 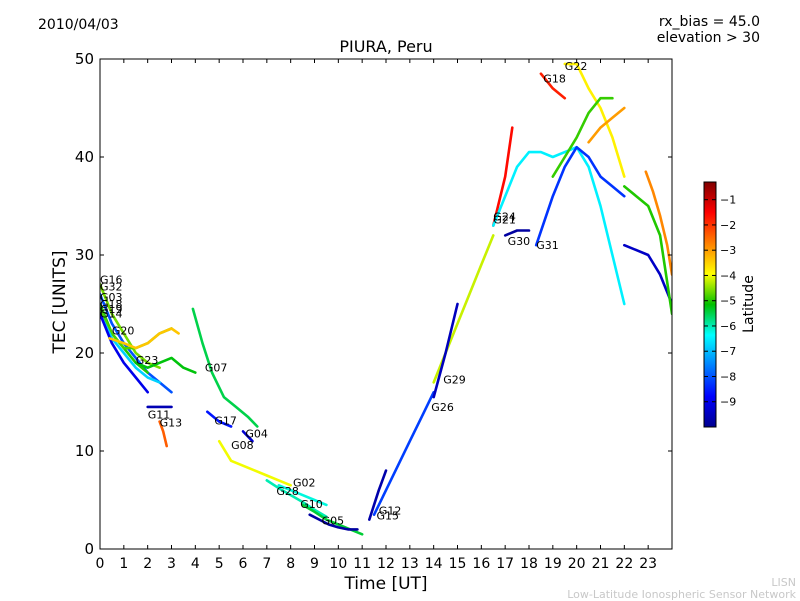 What do you see at coordinates (242, 445) in the screenshot?
I see `prn-label-g08-13: G08` at bounding box center [242, 445].